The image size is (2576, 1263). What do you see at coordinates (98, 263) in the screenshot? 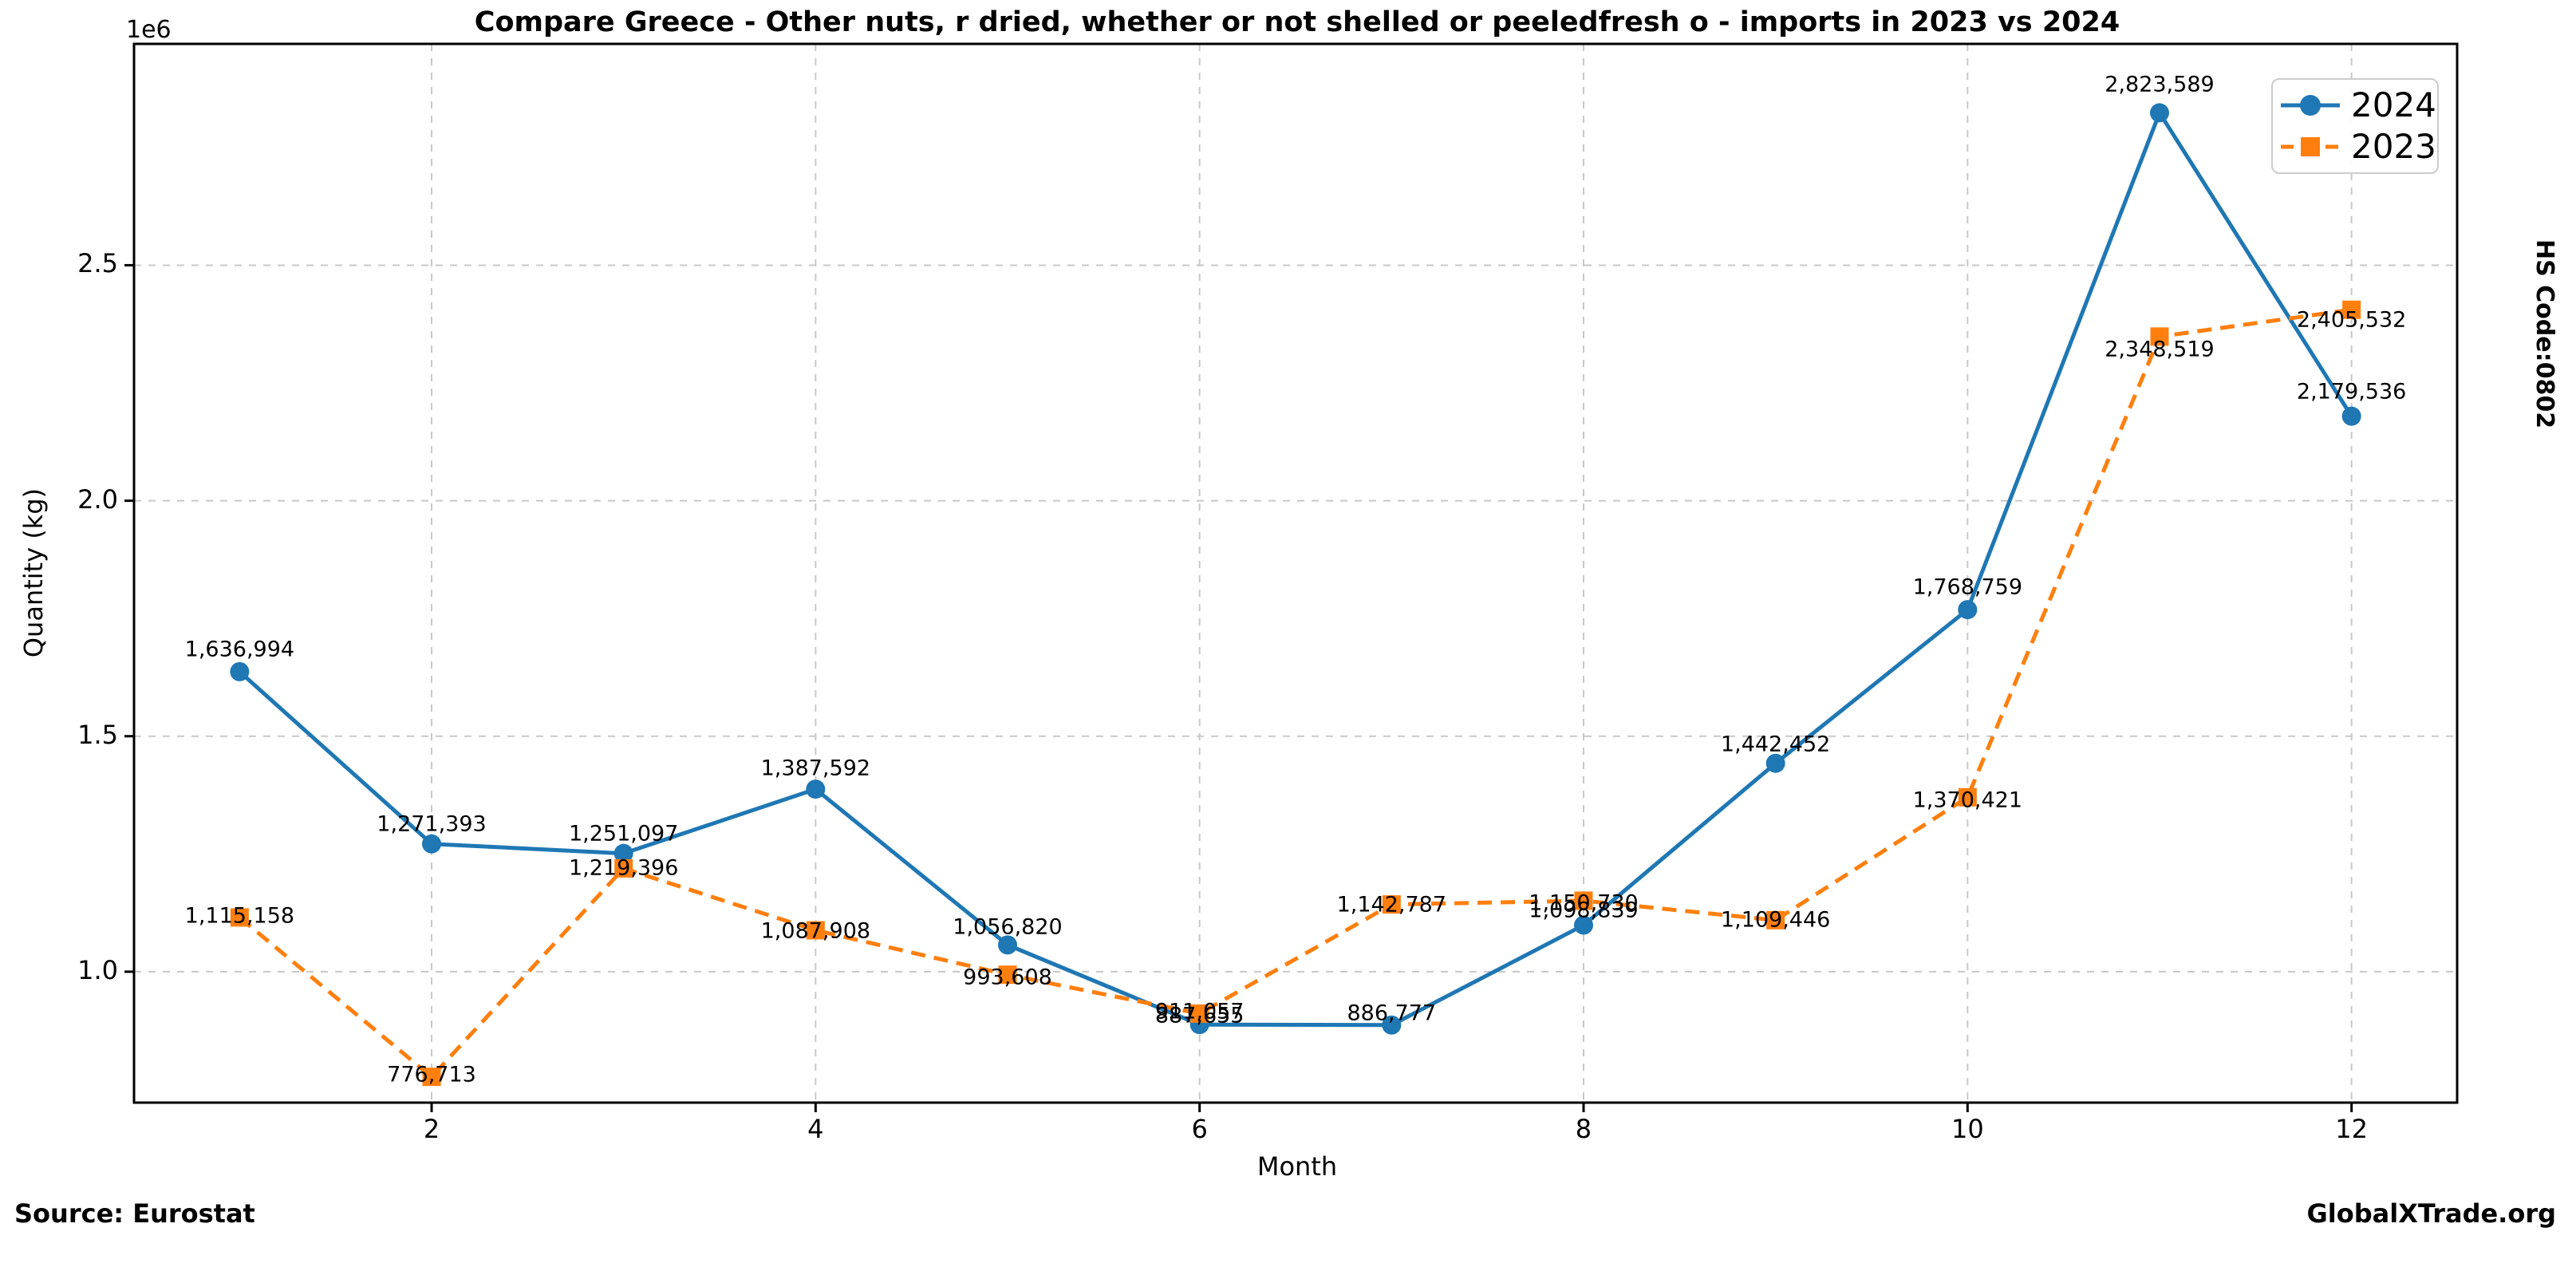
I see `y-tick-label: 2.5` at bounding box center [98, 263].